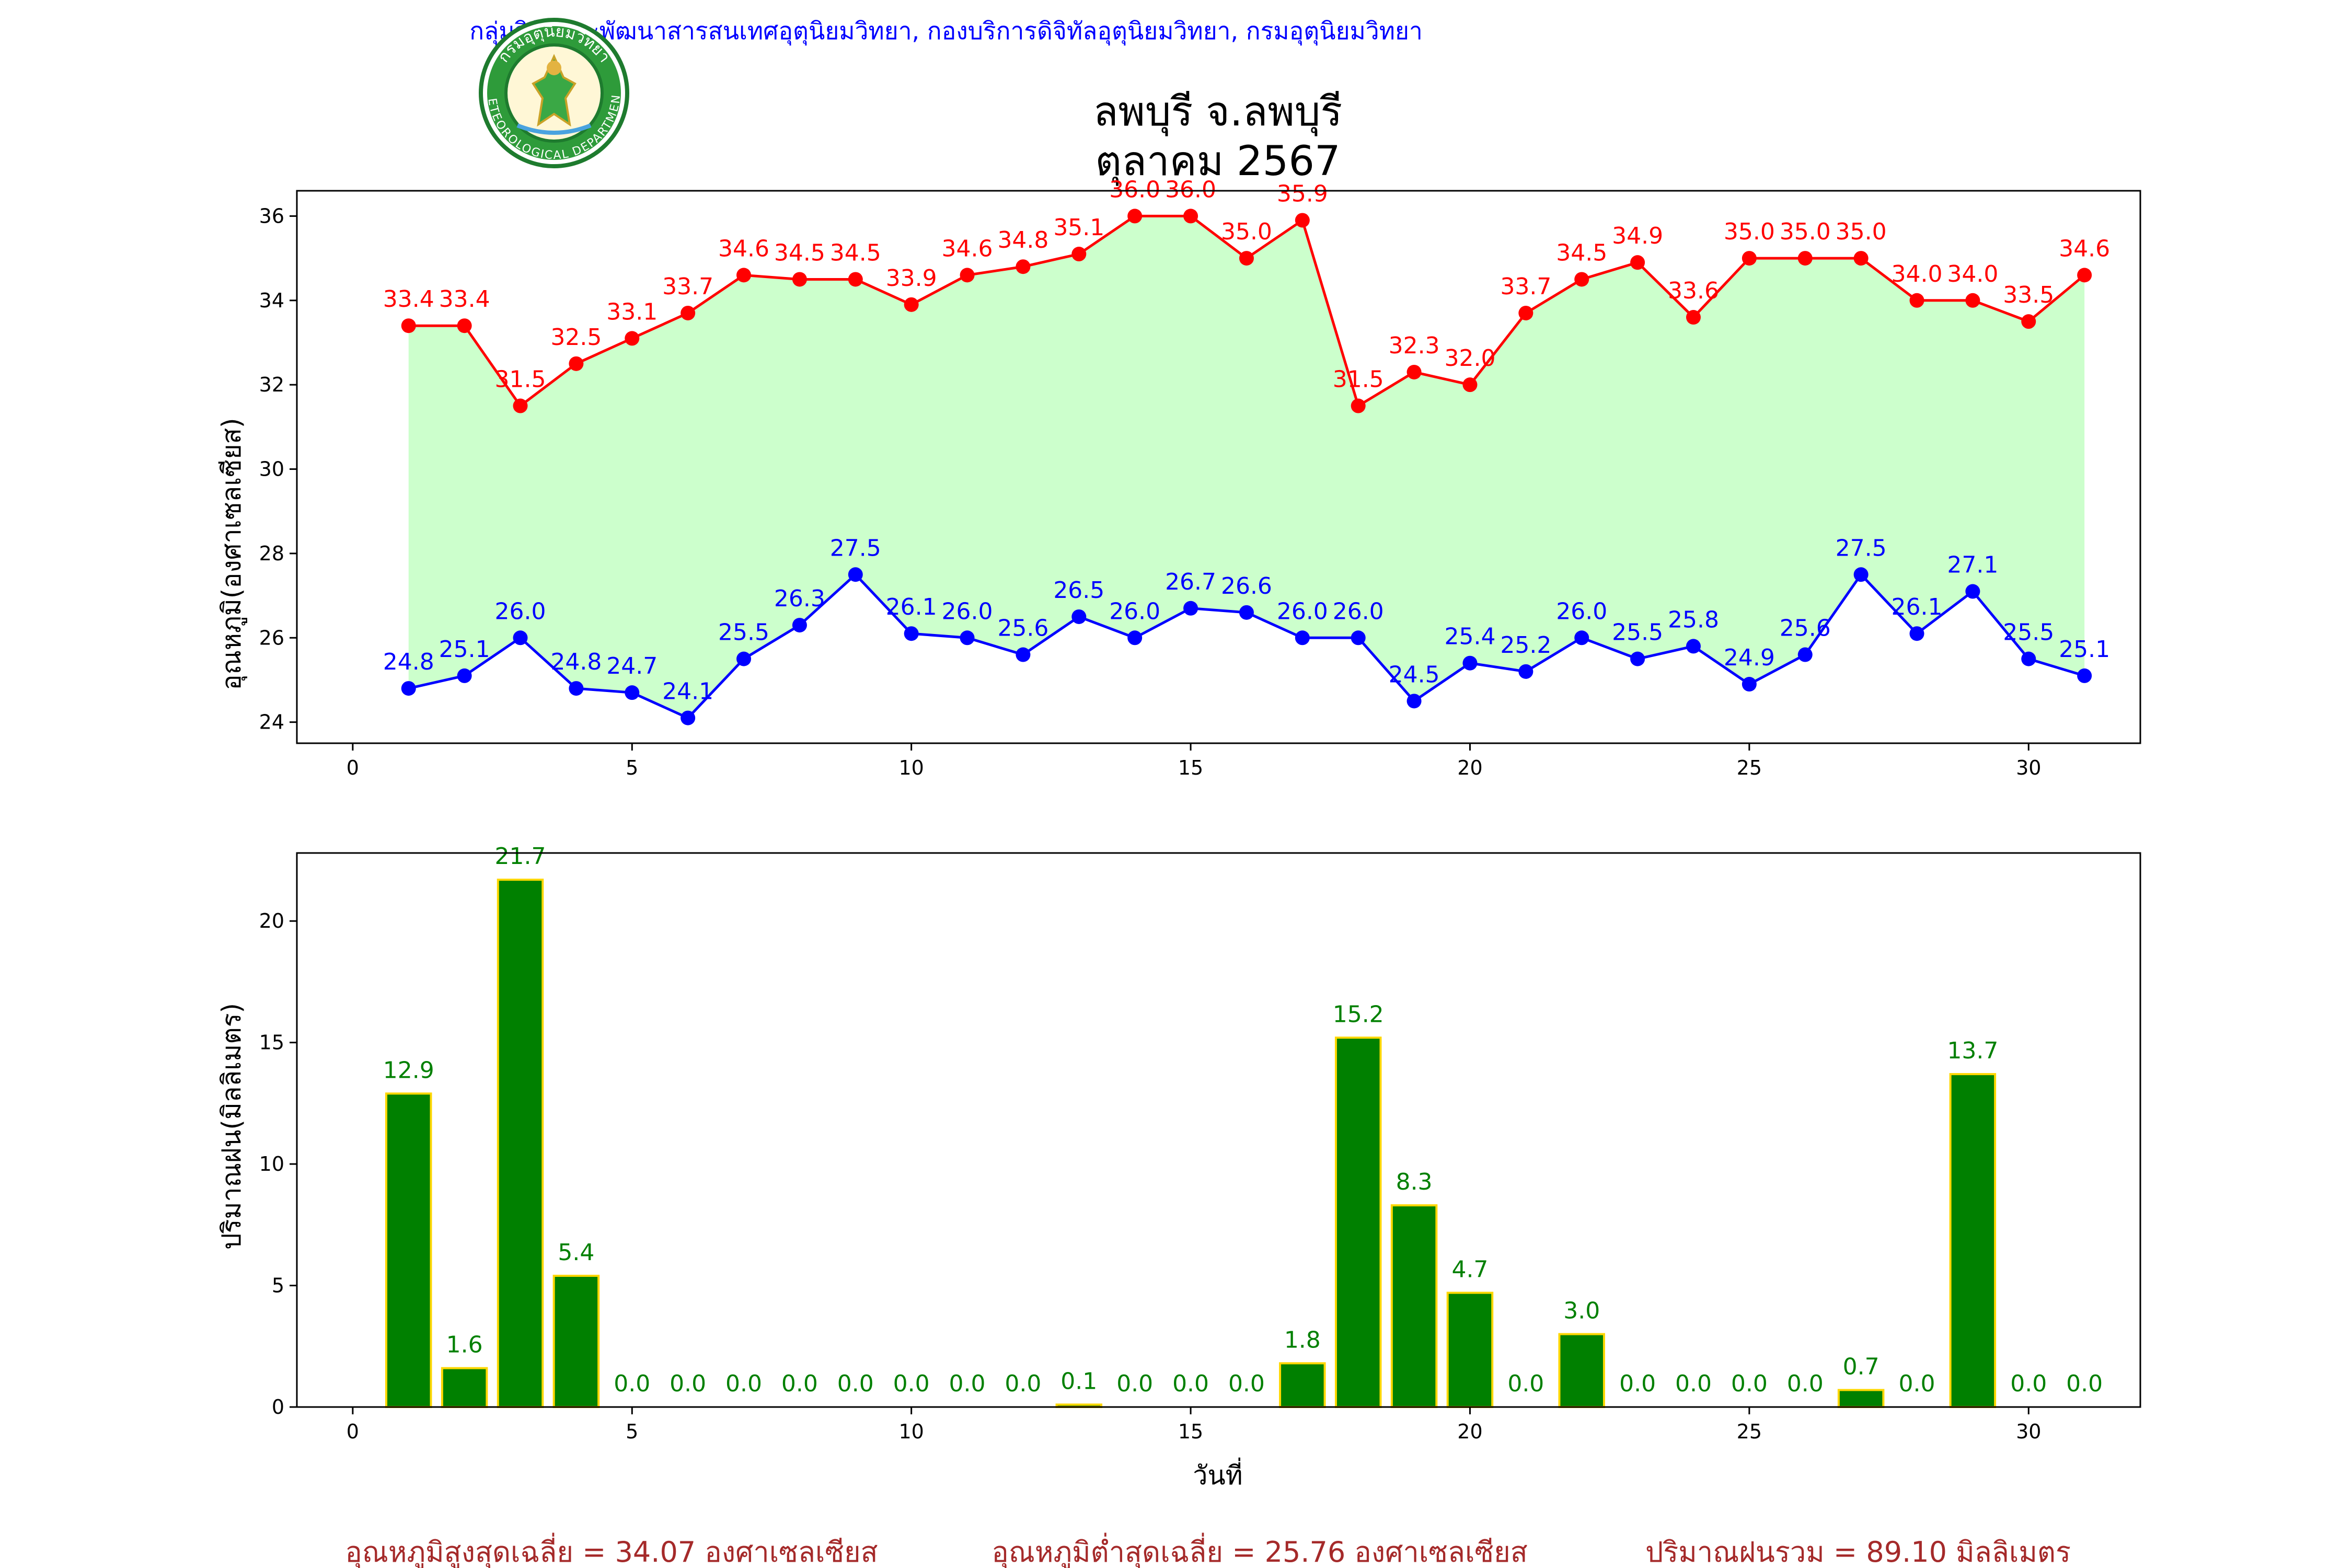 This screenshot has height=1568, width=2352. I want to click on temperature-x-tick-label: 0, so click(353, 767).